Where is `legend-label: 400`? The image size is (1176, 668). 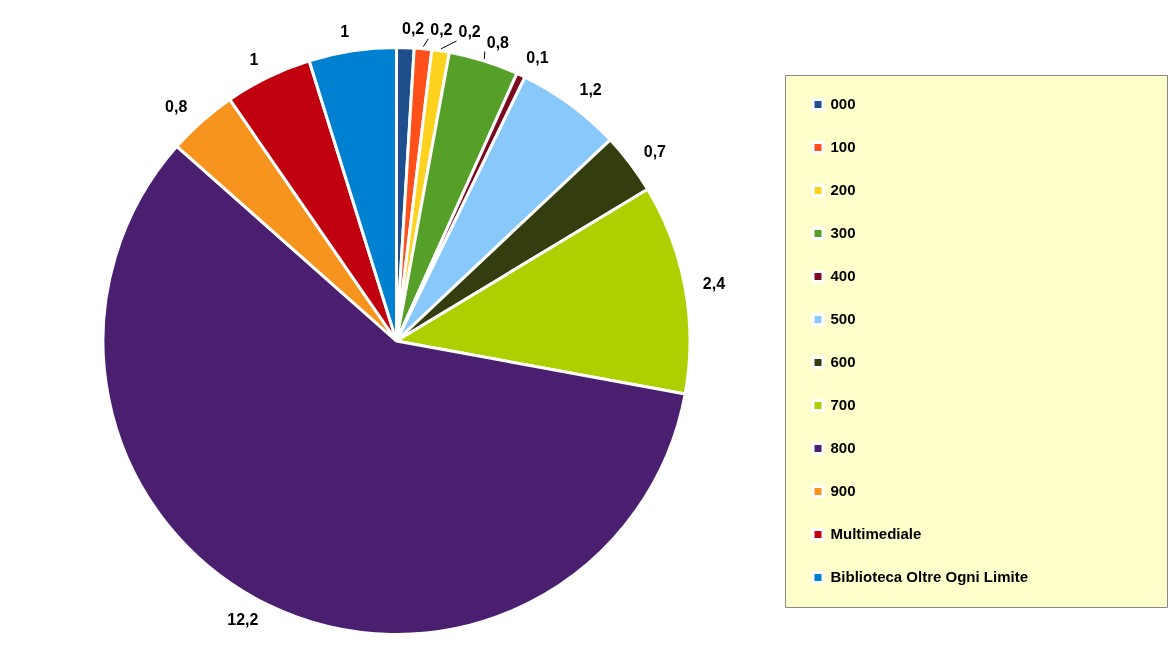
legend-label: 400 is located at coordinates (843, 275).